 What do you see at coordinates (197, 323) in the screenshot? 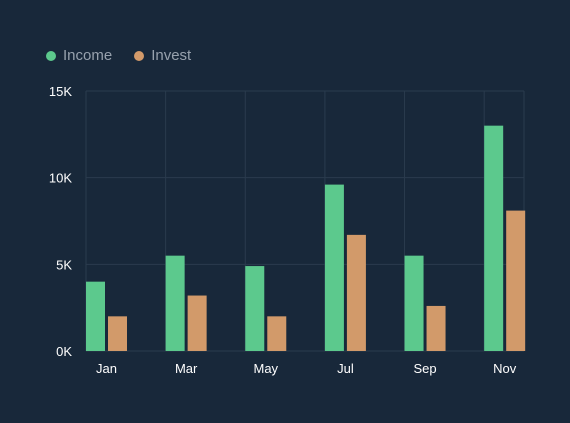
I see `bar-invest-mar` at bounding box center [197, 323].